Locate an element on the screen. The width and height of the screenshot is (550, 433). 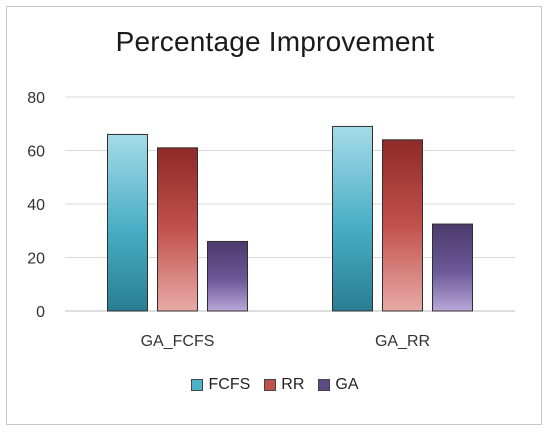
bar-ga-ga_fcfs is located at coordinates (227, 276).